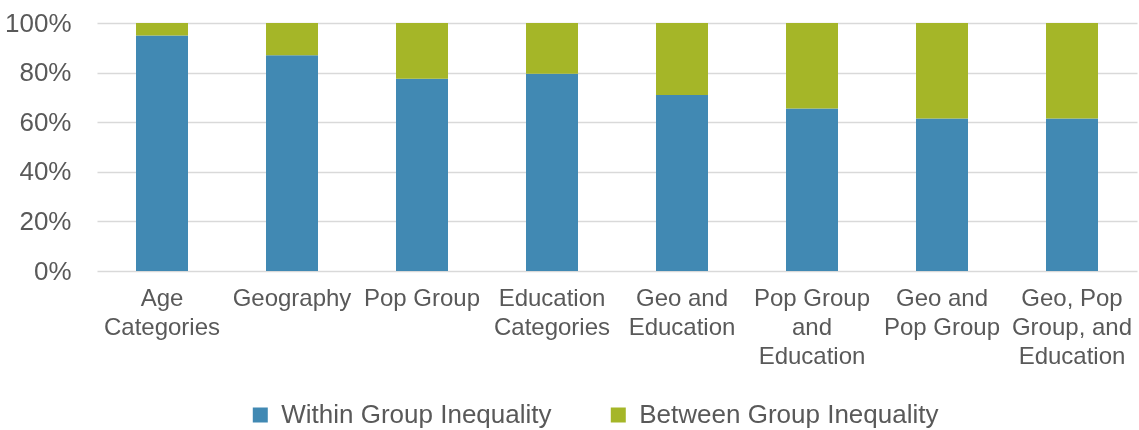 The width and height of the screenshot is (1139, 430). What do you see at coordinates (38, 22) in the screenshot?
I see `y-tick-label: 100%` at bounding box center [38, 22].